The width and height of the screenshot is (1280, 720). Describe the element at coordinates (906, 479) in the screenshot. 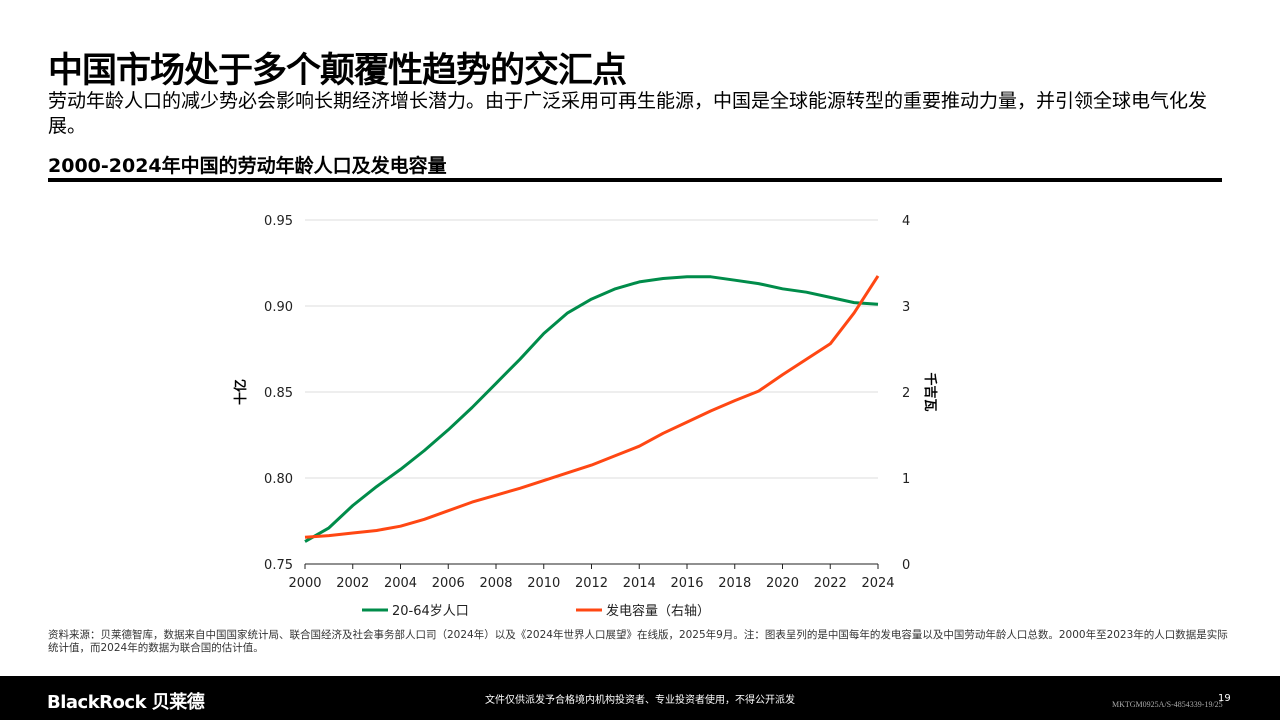

I see `y2-tick-label: 1` at that location.